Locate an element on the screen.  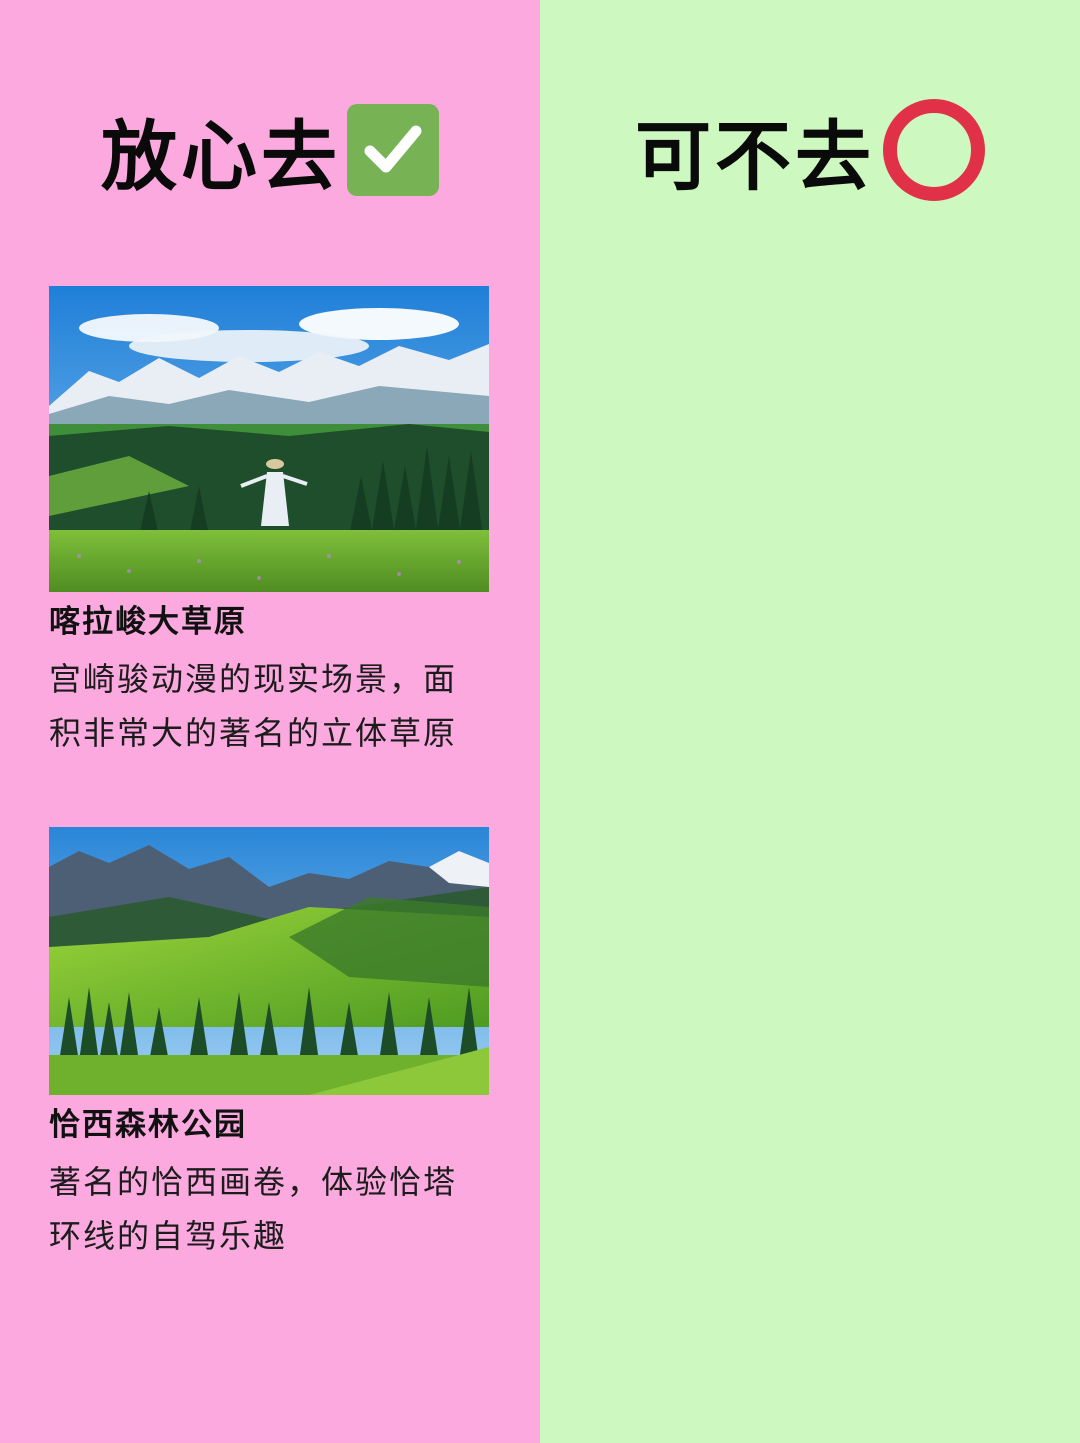
optional-heading: 可不去 is located at coordinates (810, 150).